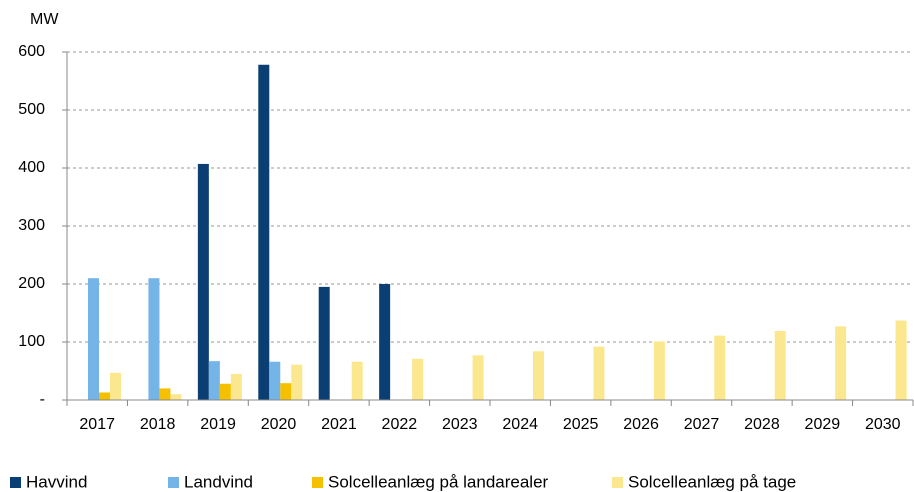  Describe the element at coordinates (31, 109) in the screenshot. I see `y-tick-label: 500` at that location.